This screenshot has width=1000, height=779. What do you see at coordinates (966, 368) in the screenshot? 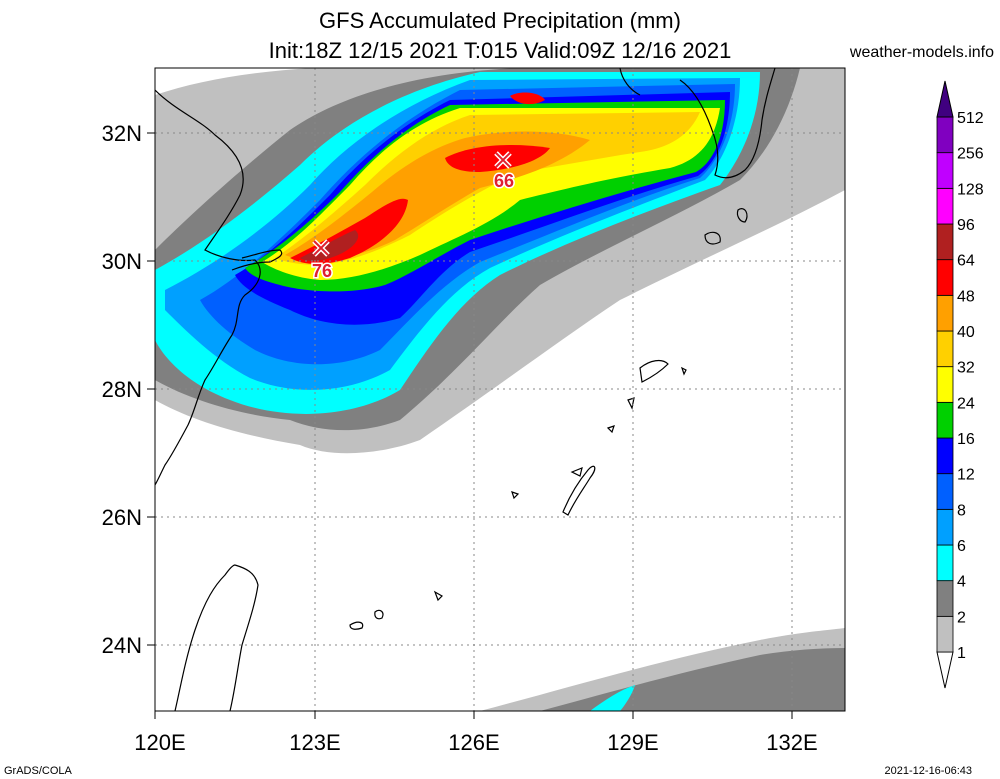
I see `colorbar-label: 32` at bounding box center [966, 368].